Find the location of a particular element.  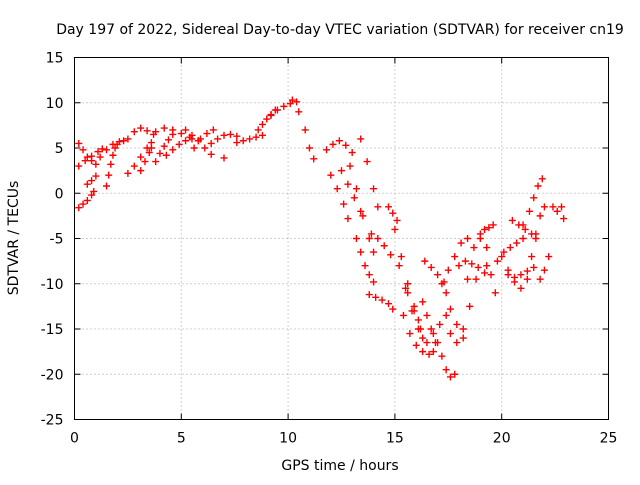

y-tick-label: -5 is located at coordinates (57, 240).